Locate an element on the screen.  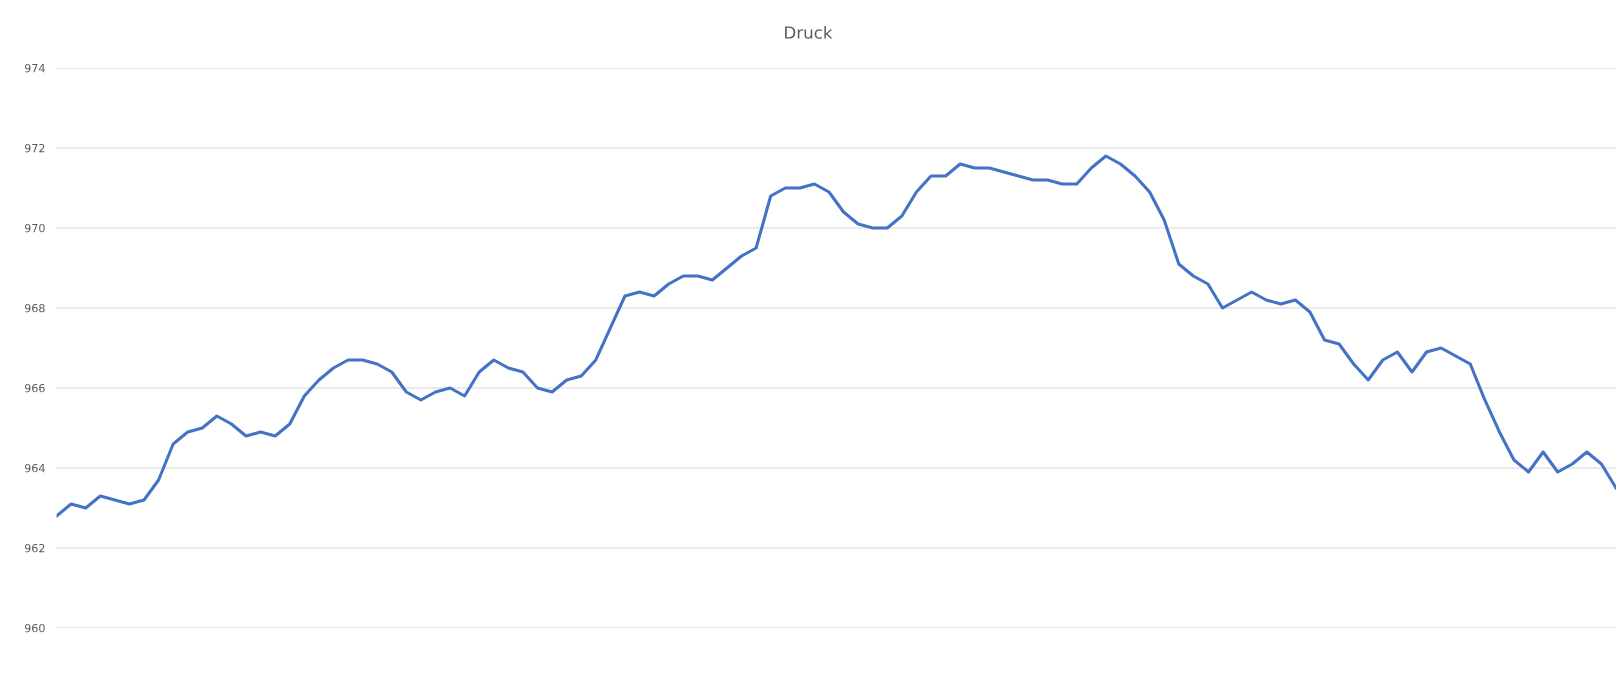
chart-title: Druck is located at coordinates (809, 32).